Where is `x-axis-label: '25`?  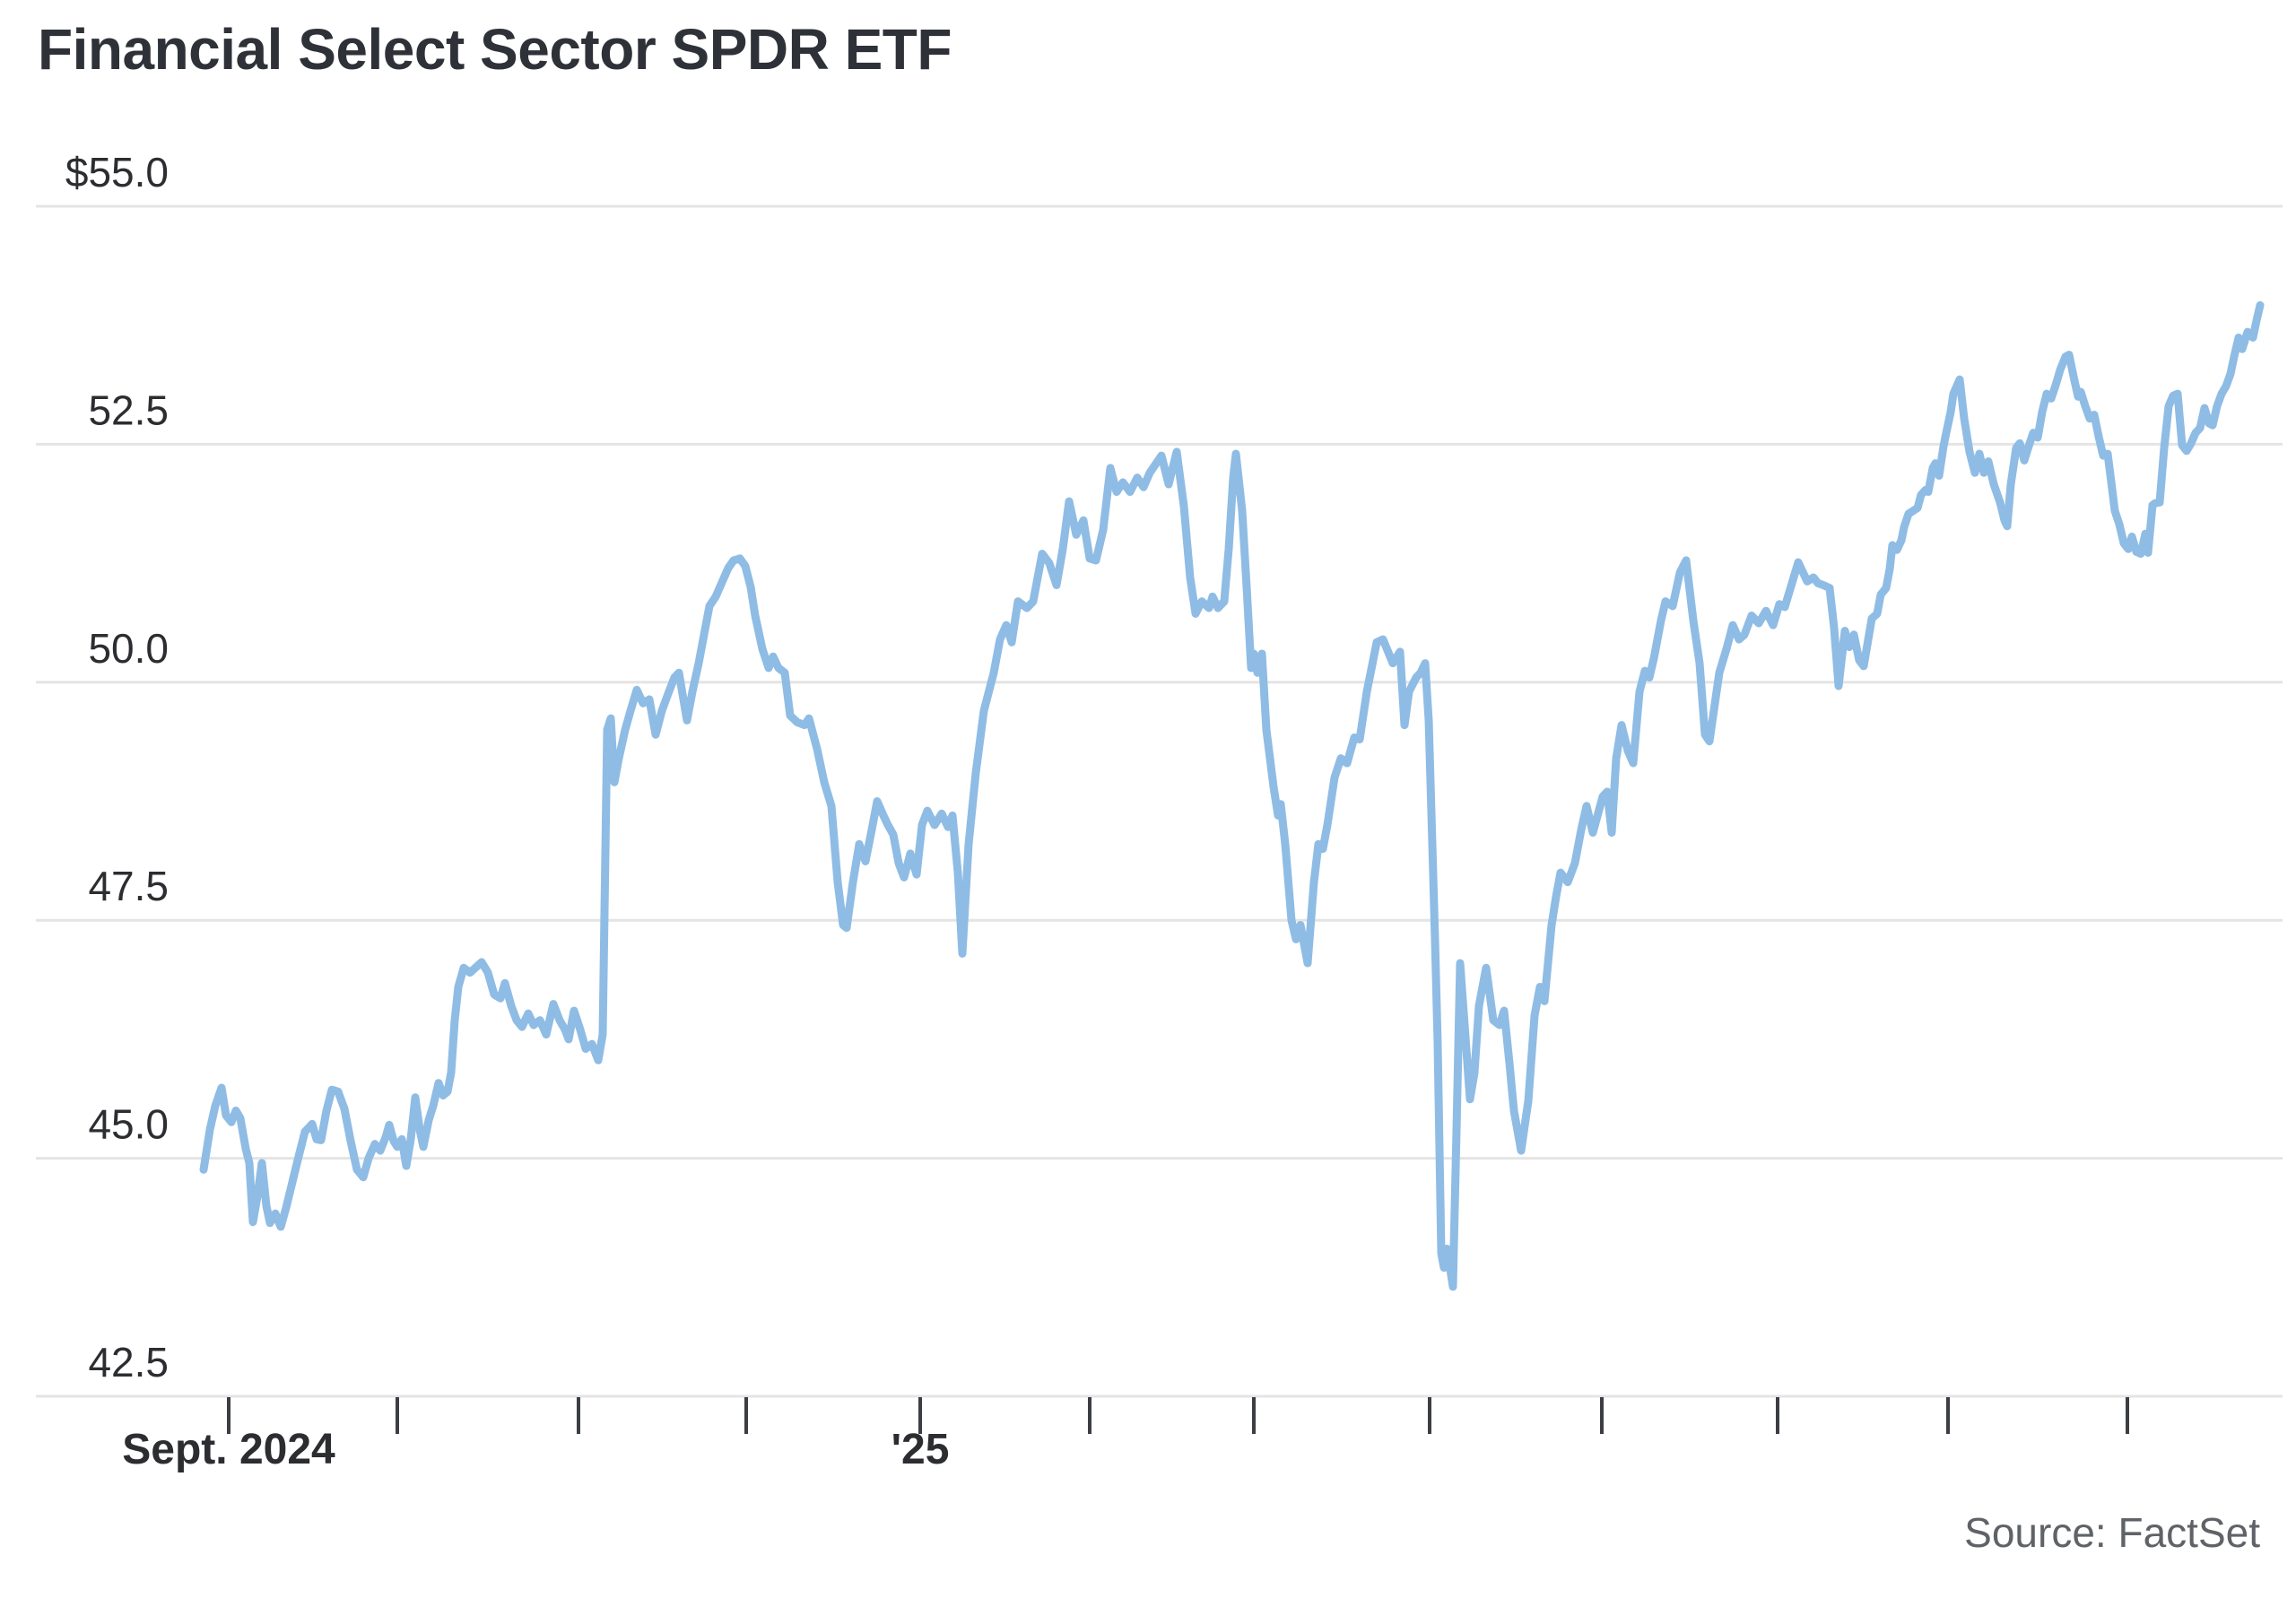 x-axis-label: '25 is located at coordinates (920, 1450).